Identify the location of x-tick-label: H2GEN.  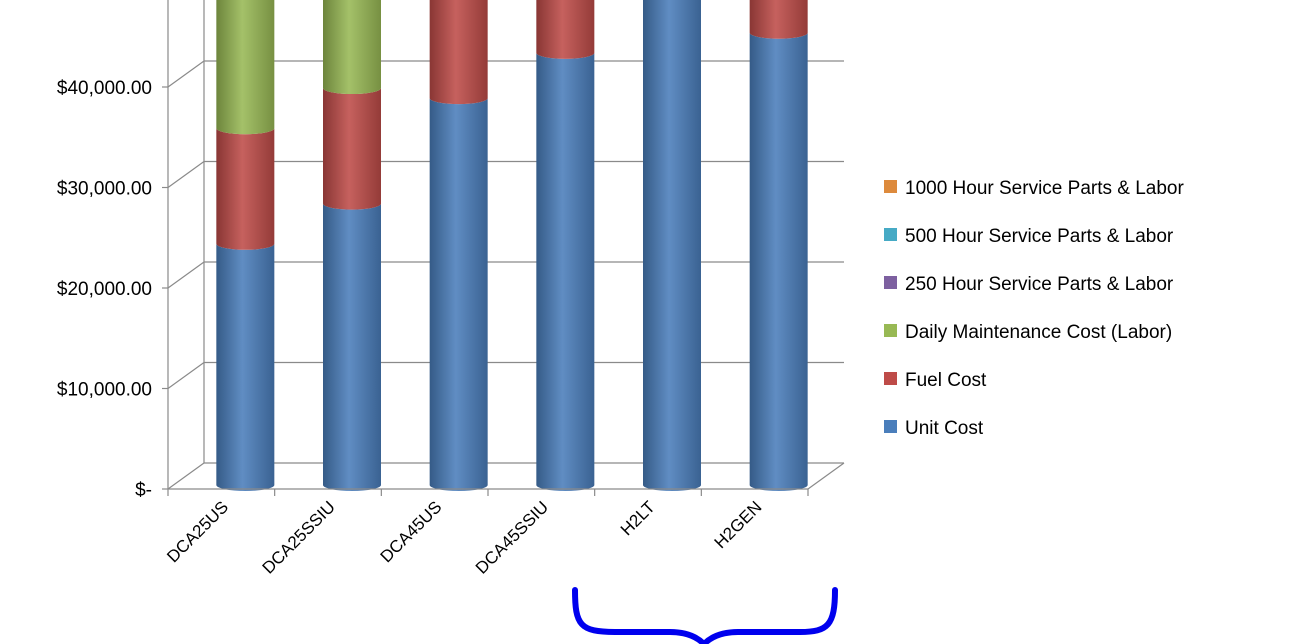
(738, 524).